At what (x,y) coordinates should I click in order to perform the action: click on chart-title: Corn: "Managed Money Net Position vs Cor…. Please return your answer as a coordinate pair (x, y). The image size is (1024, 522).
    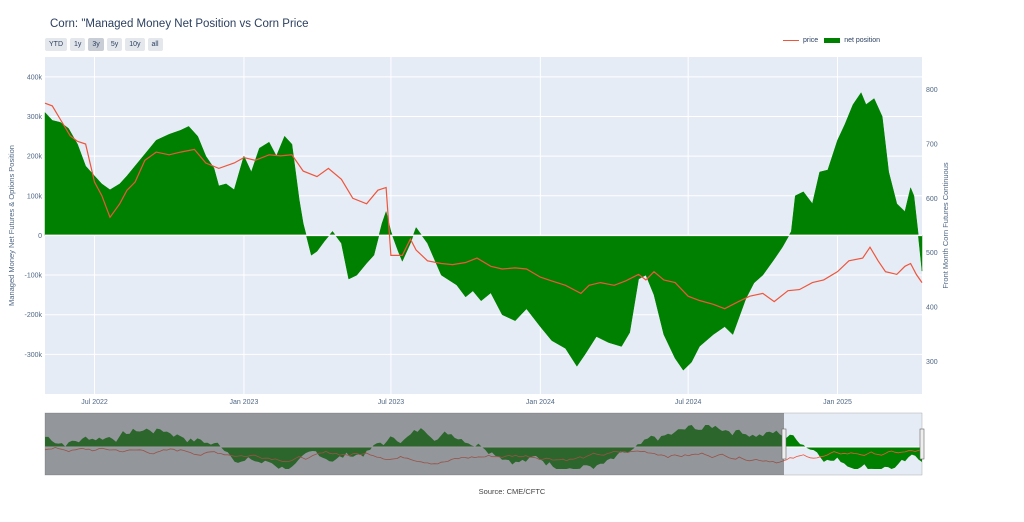
    Looking at the image, I should click on (179, 24).